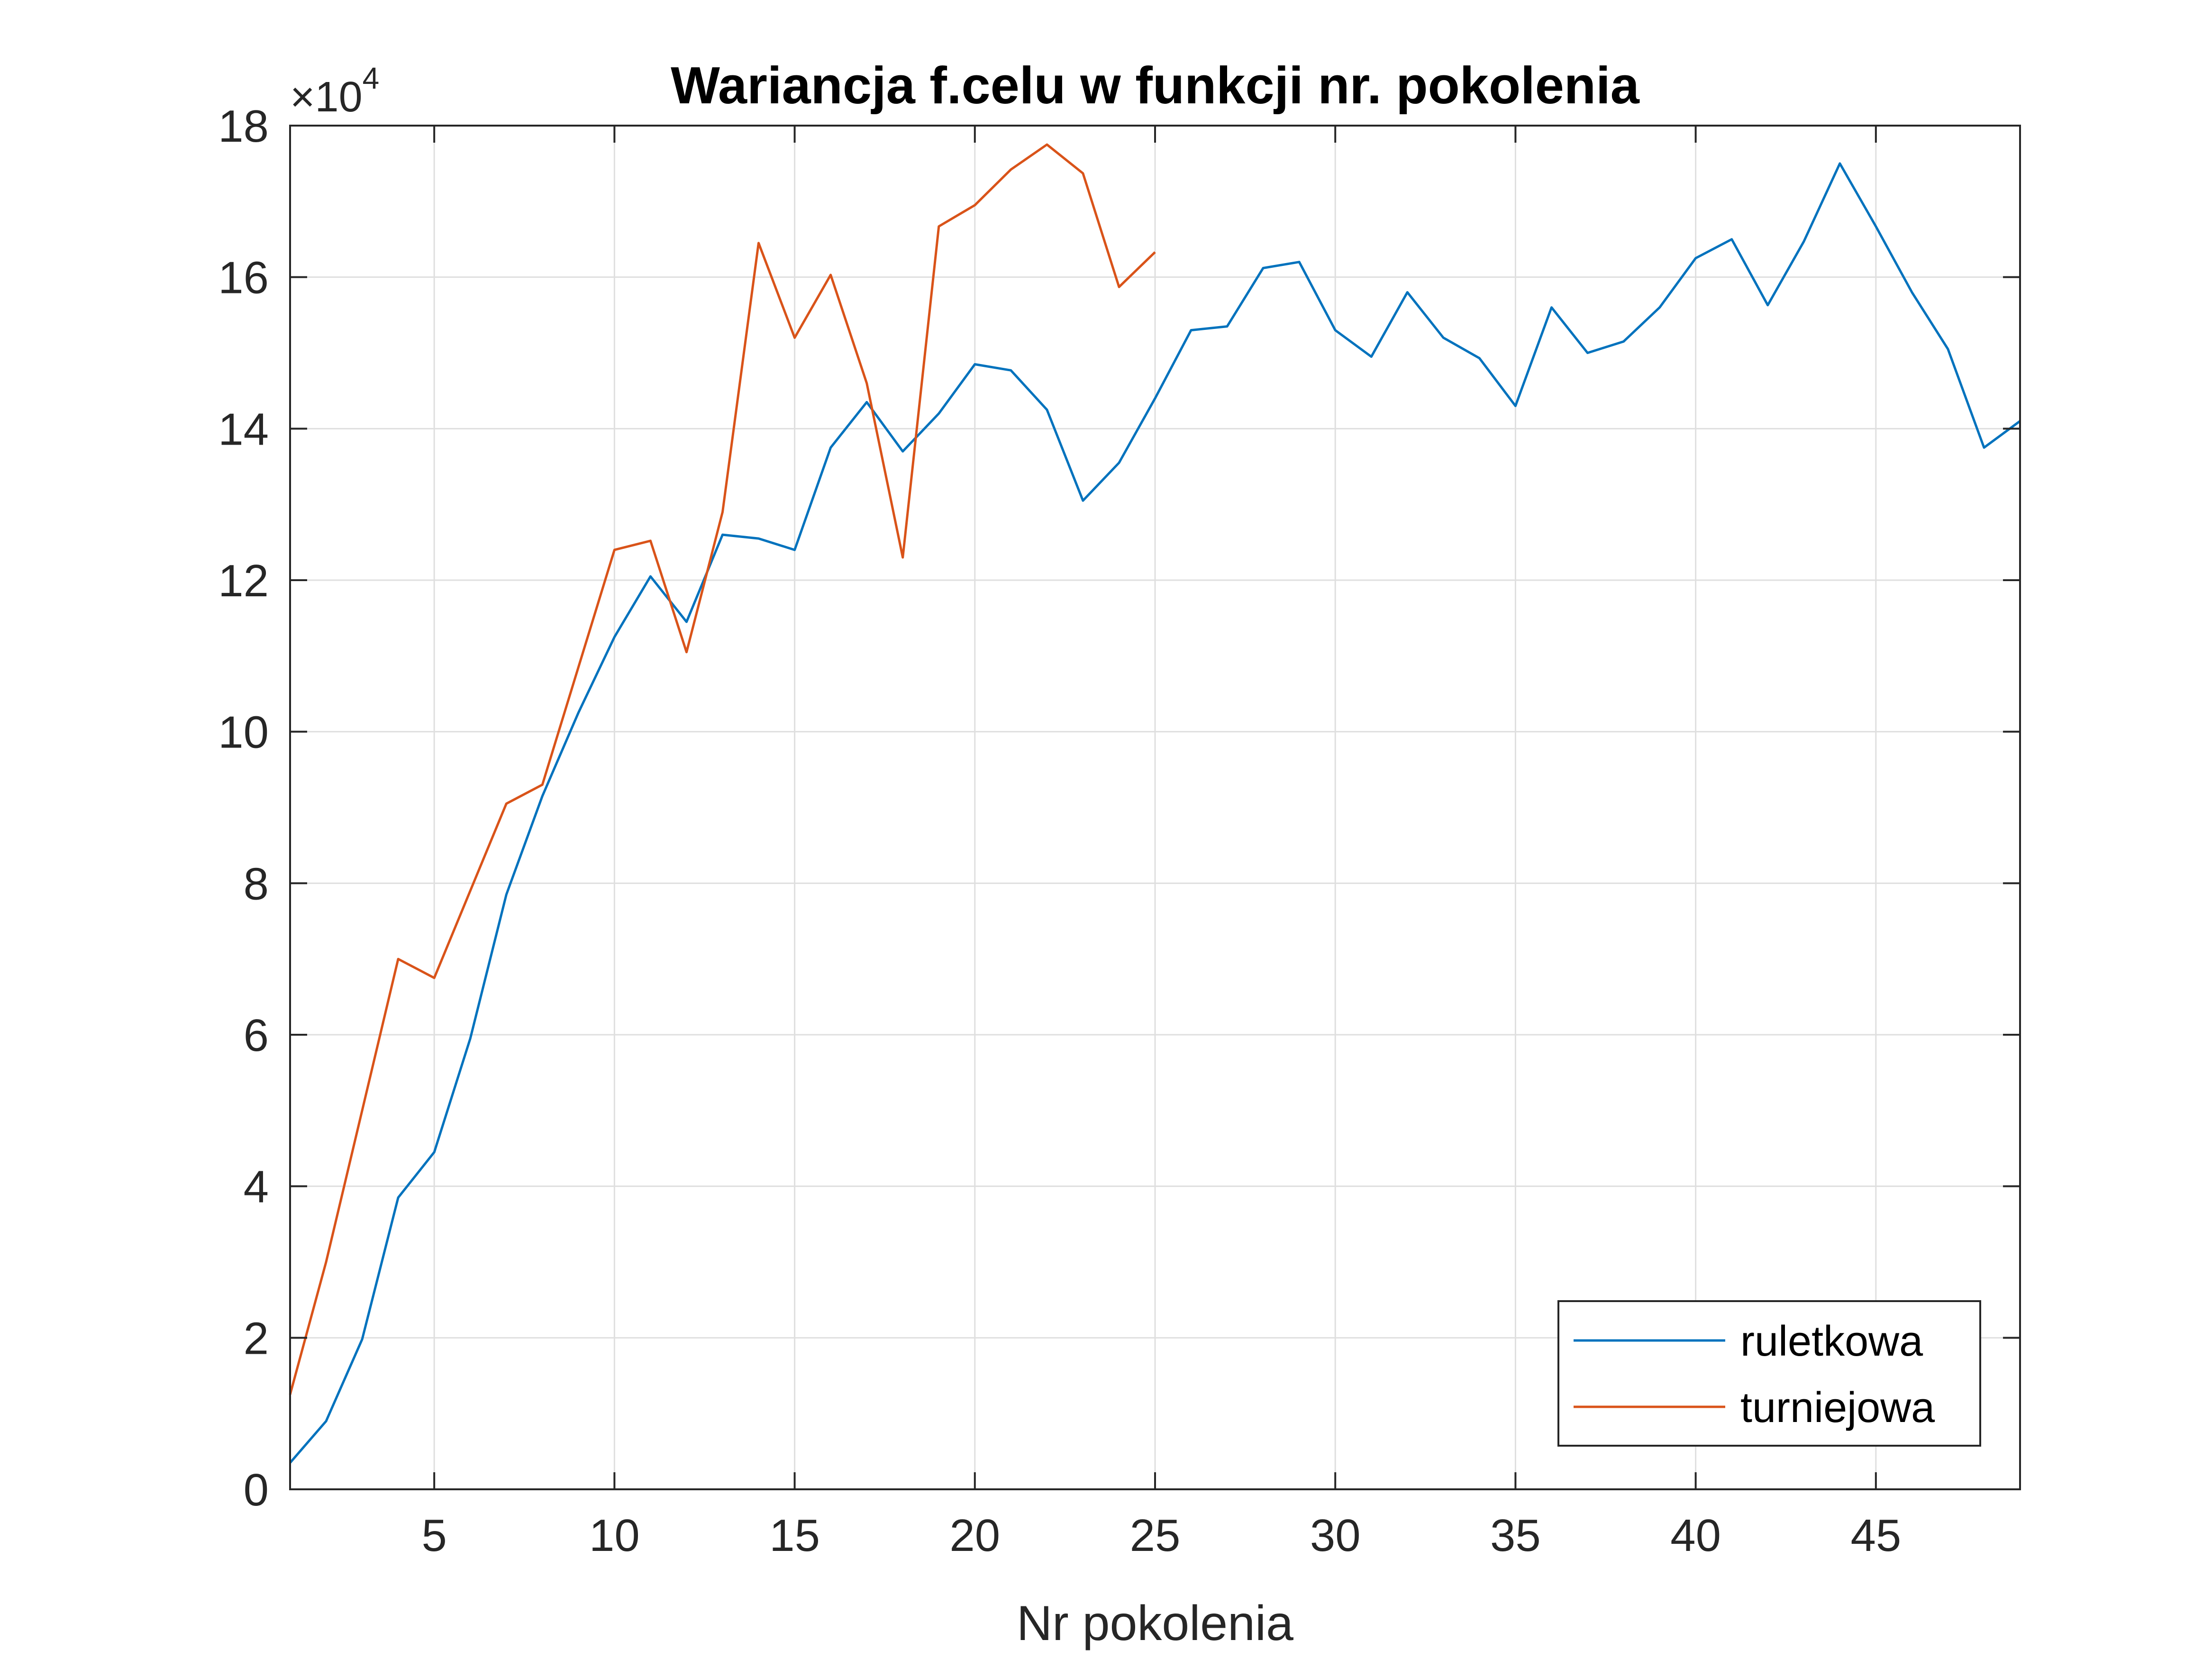 The height and width of the screenshot is (1659, 2212). Describe the element at coordinates (1831, 1341) in the screenshot. I see `legend-label-ruletkowa: ruletkowa` at that location.